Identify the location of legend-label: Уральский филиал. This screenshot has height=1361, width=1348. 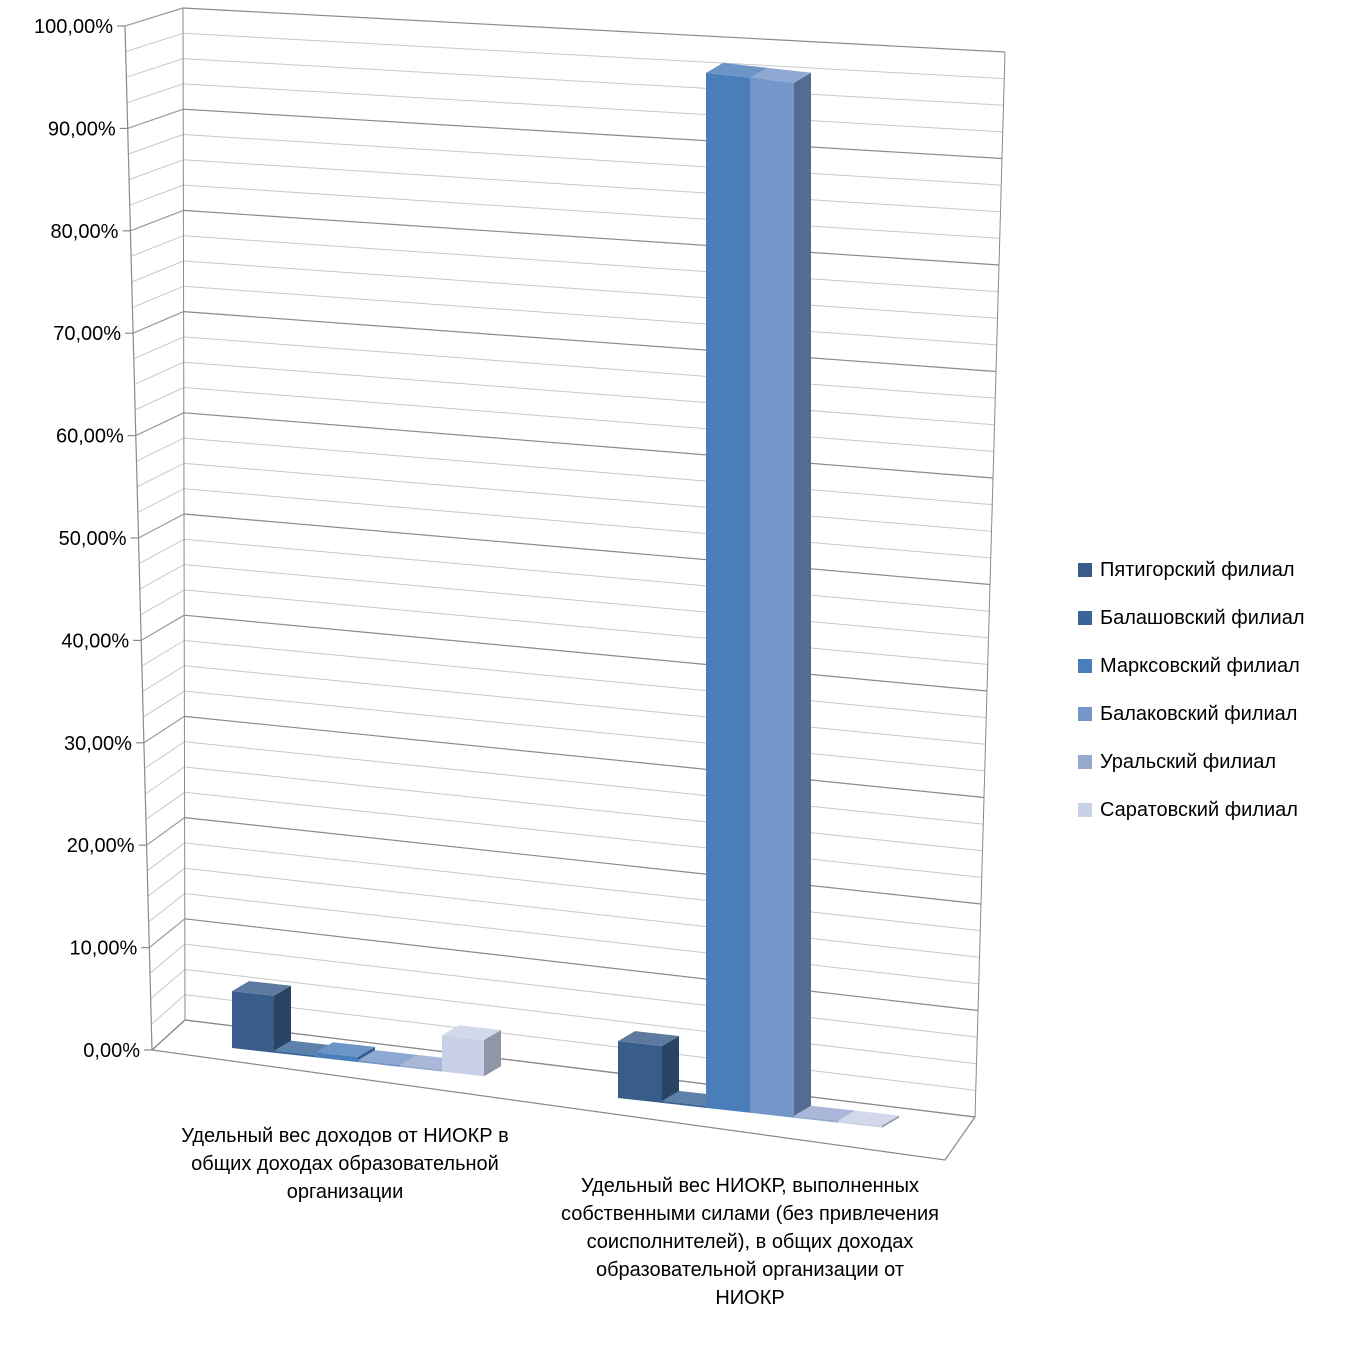
(1188, 761).